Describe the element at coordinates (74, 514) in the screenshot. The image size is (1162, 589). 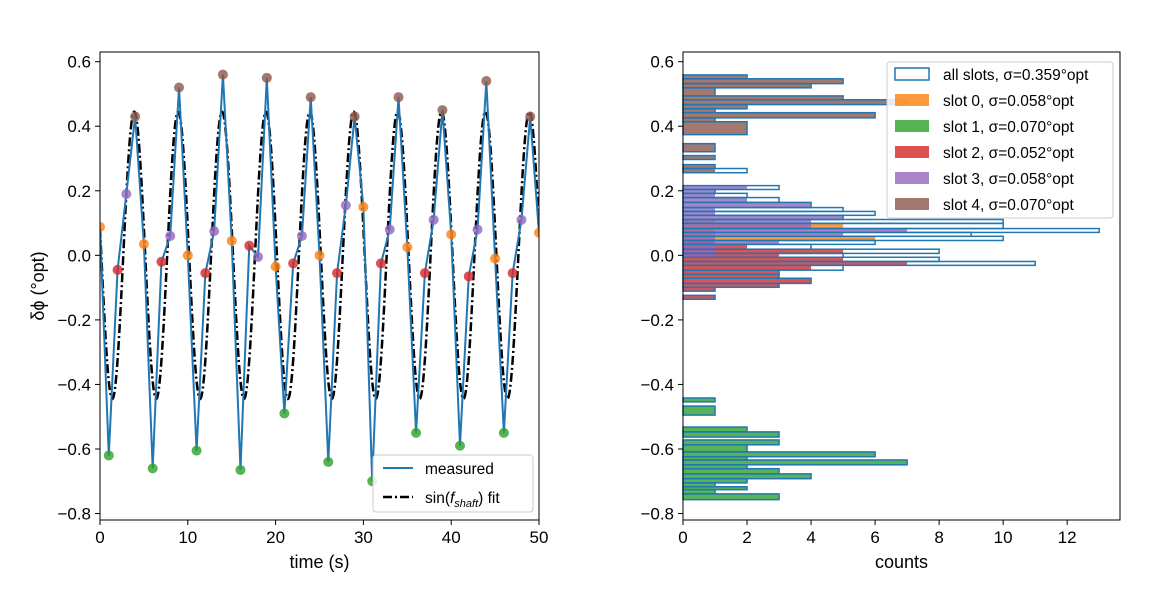
I see `y-tick-label: −0.8` at that location.